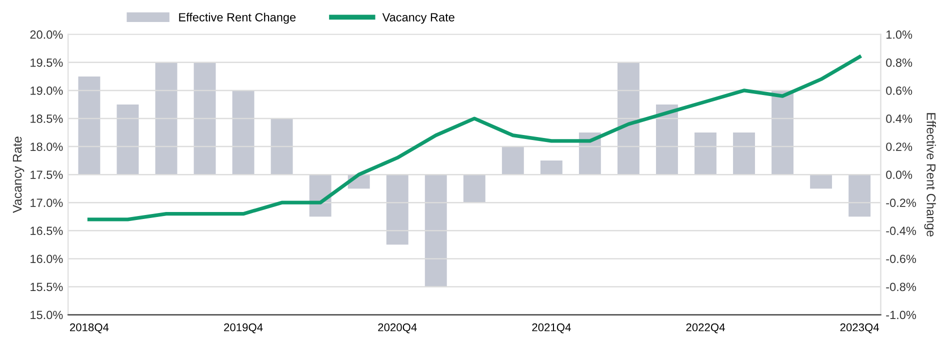 The image size is (945, 344). Describe the element at coordinates (899, 146) in the screenshot. I see `y2-tick-label: 0.2%` at that location.